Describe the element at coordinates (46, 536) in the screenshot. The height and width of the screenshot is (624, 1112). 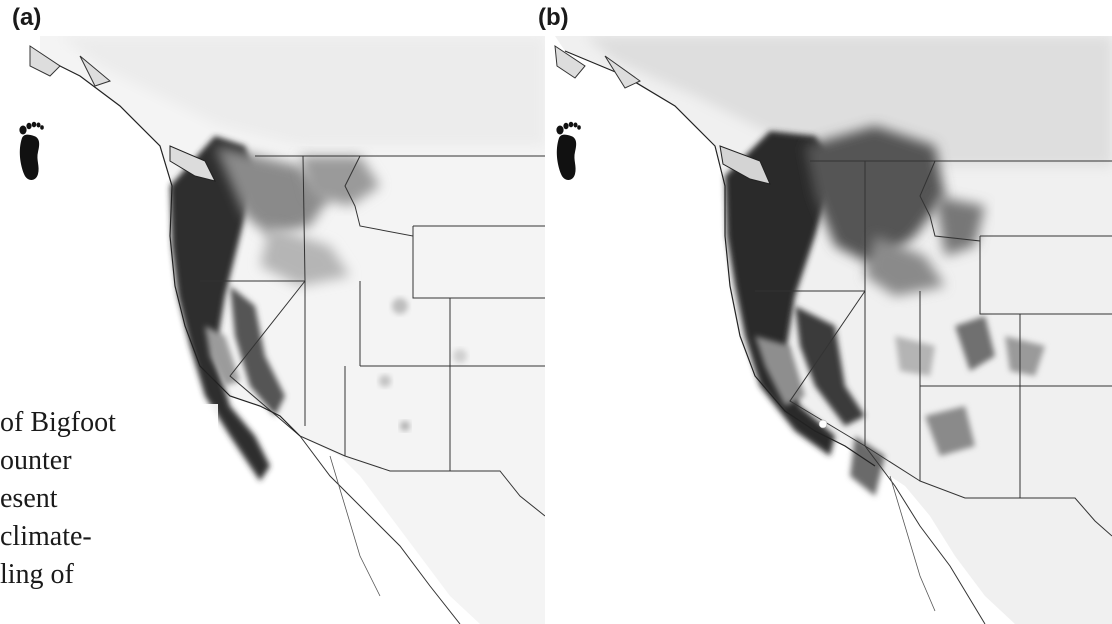
I see `caption-line: climate-` at that location.